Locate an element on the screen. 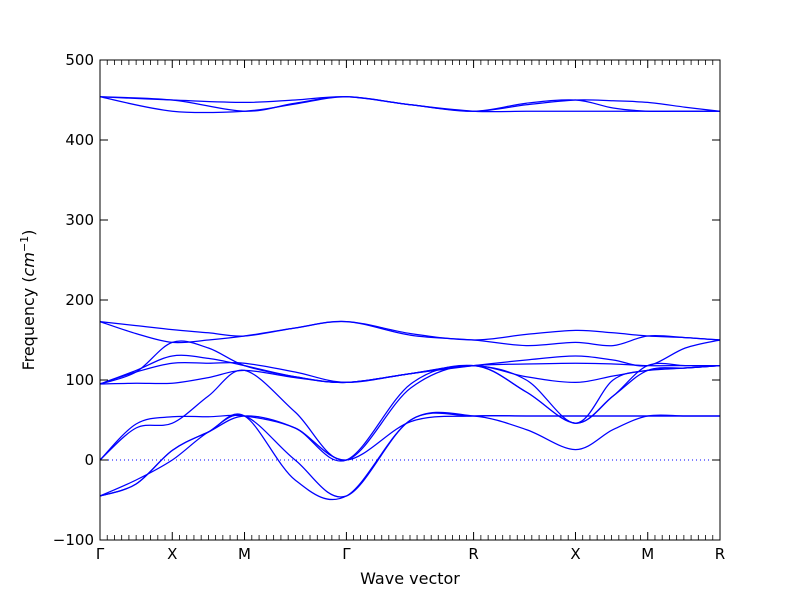 The image size is (800, 600). y-axis-label-unit: cm is located at coordinates (28, 264).